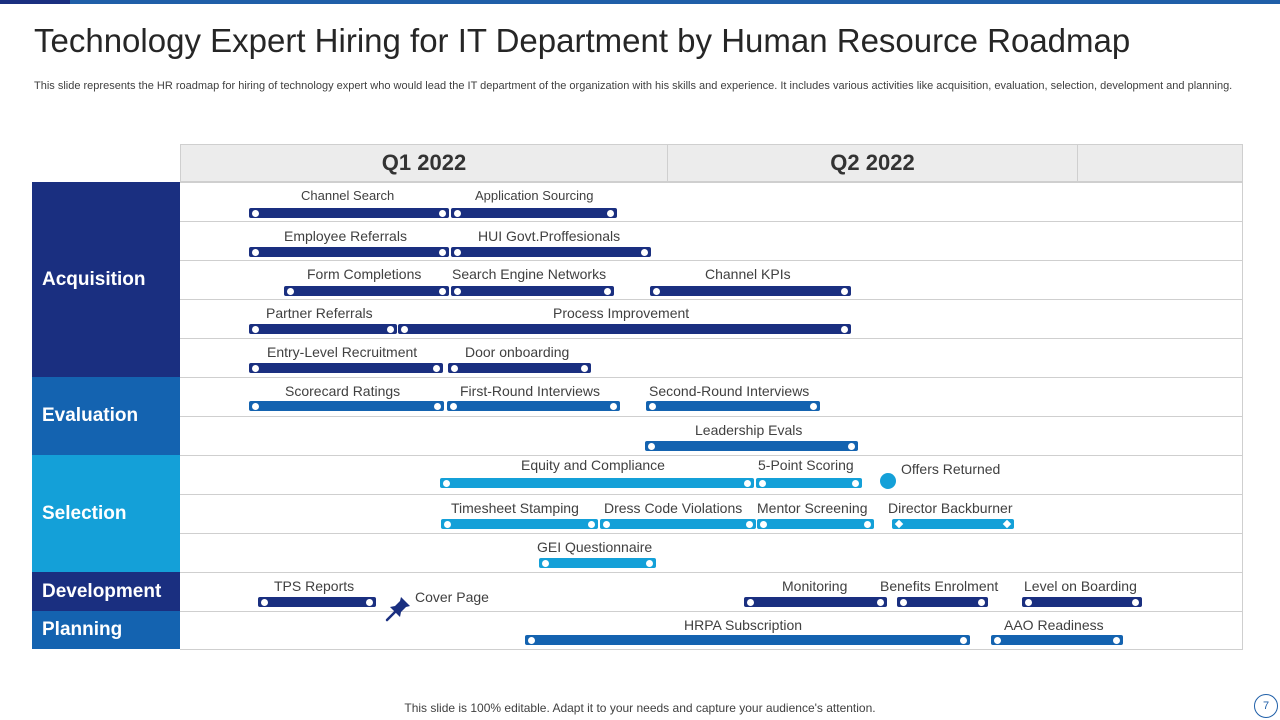  What do you see at coordinates (806, 465) in the screenshot?
I see `task-label: 5-Point Scoring` at bounding box center [806, 465].